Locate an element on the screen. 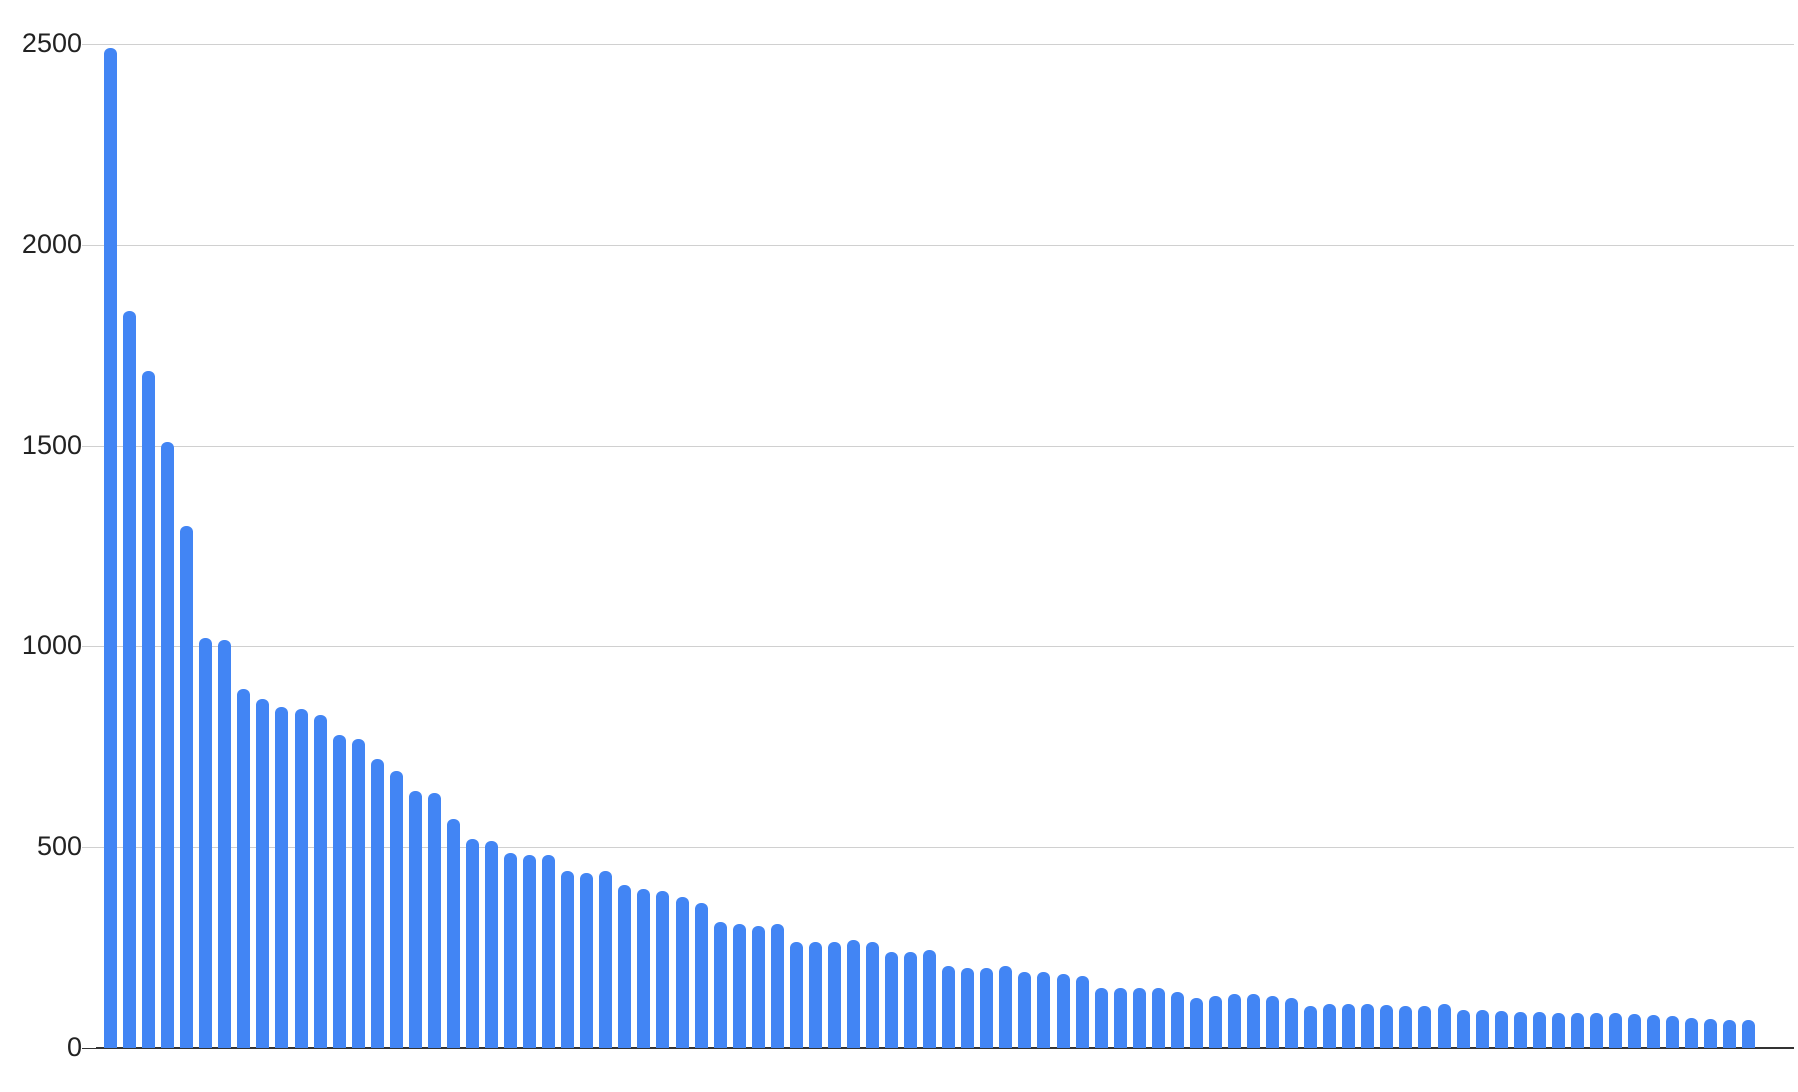 This screenshot has height=1092, width=1798. y-axis-tick-label: 1000 is located at coordinates (51, 645).